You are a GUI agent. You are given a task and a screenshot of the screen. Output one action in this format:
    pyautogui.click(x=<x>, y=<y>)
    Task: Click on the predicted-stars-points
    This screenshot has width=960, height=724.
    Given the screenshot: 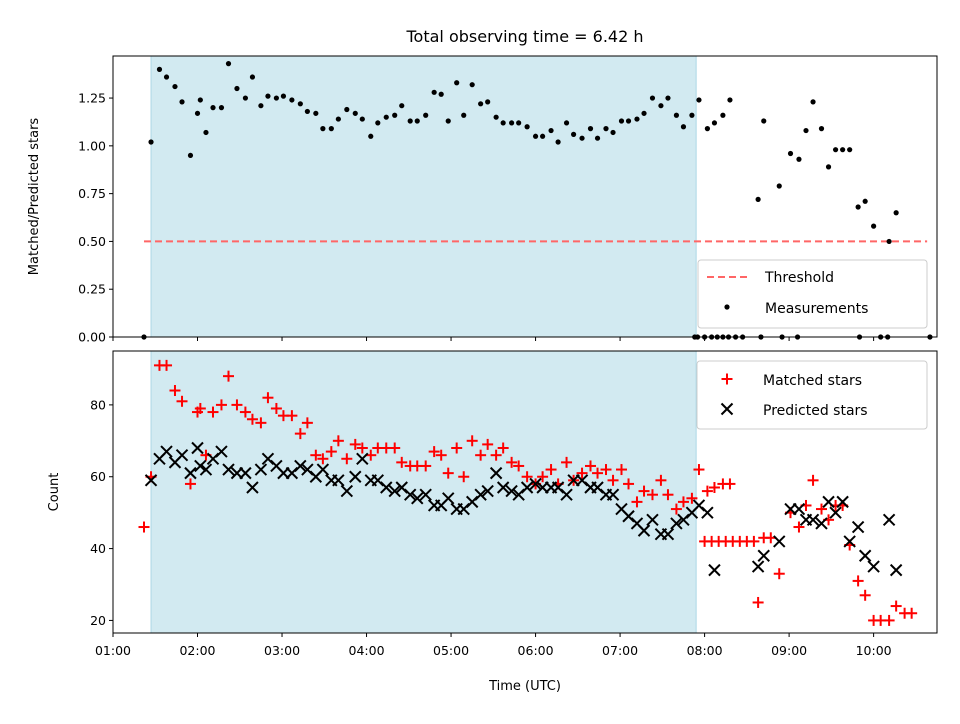 What is the action you would take?
    pyautogui.click(x=523, y=509)
    